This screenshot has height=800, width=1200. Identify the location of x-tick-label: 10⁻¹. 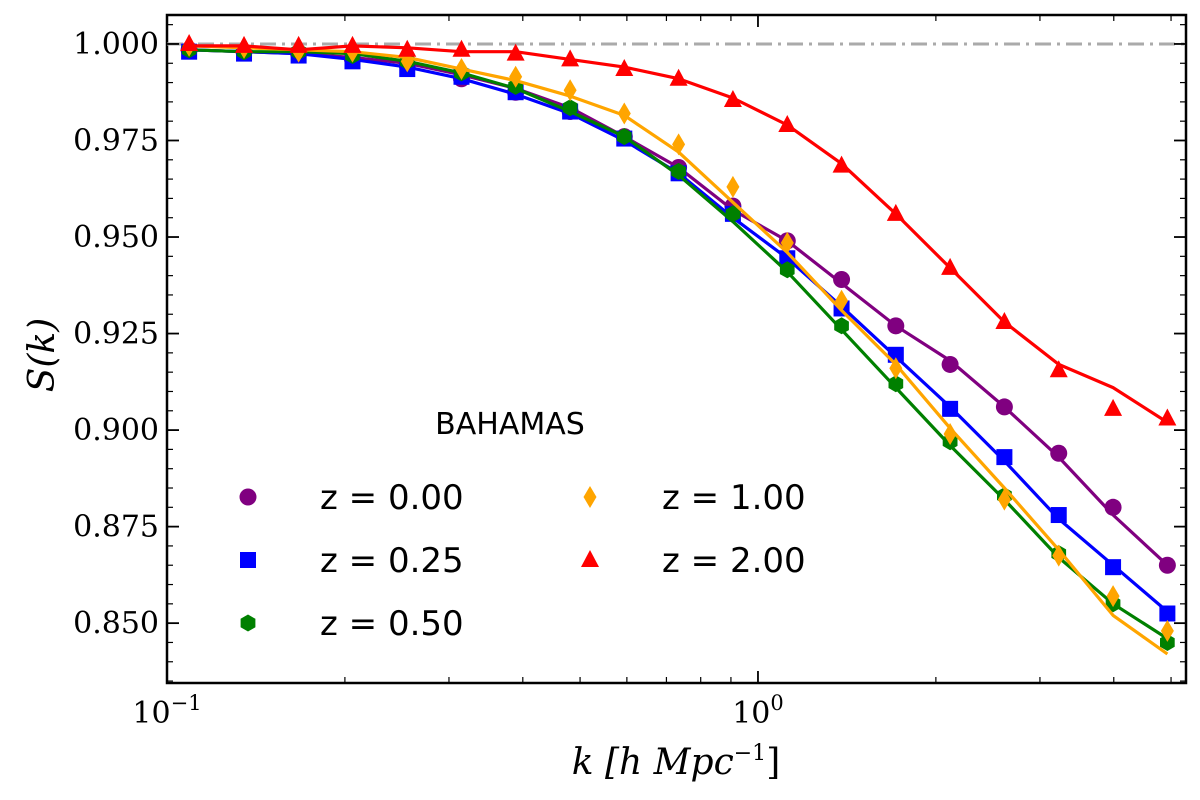
(166, 711).